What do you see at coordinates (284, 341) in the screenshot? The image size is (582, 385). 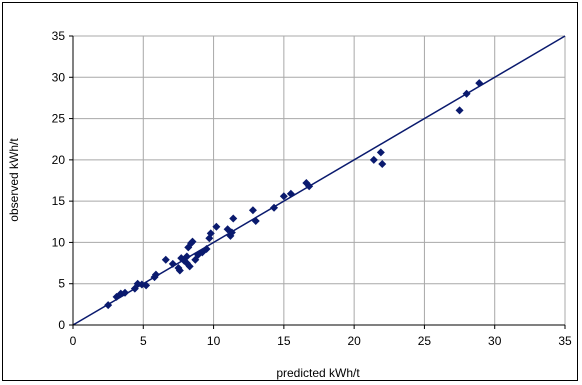 I see `x-tick-label: 15` at bounding box center [284, 341].